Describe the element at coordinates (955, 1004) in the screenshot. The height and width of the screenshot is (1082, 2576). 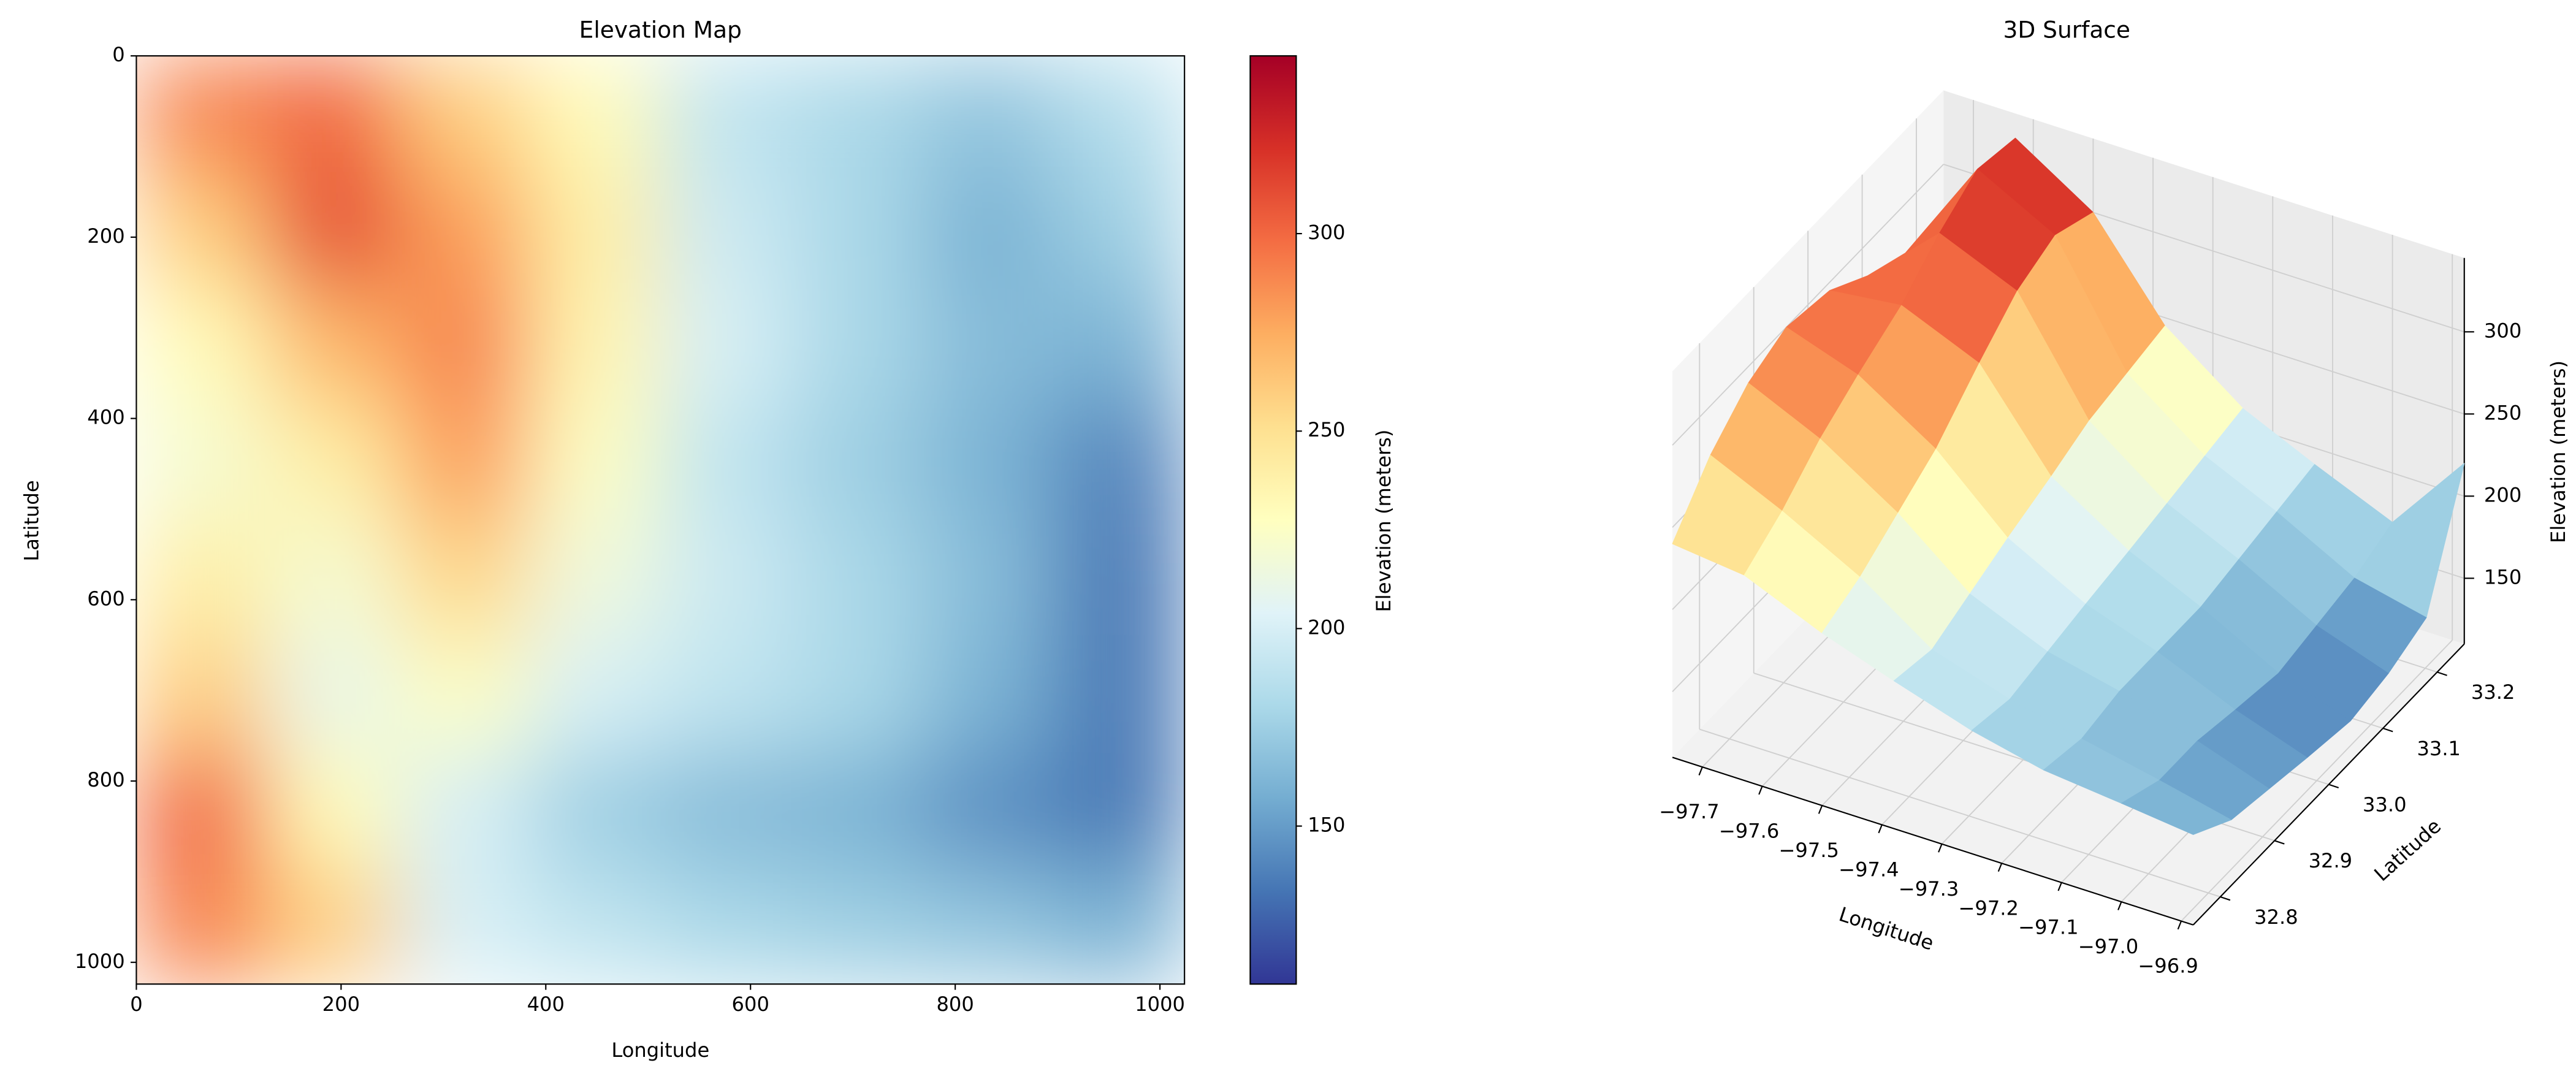
I see `x-tick-label: 800` at that location.